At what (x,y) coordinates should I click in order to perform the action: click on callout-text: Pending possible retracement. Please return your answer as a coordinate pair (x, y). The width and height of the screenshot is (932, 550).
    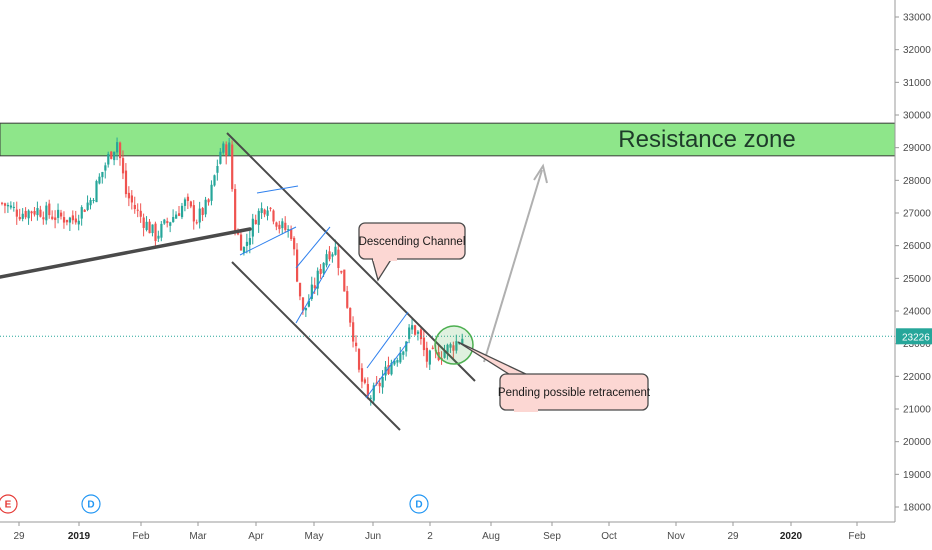
    Looking at the image, I should click on (574, 393).